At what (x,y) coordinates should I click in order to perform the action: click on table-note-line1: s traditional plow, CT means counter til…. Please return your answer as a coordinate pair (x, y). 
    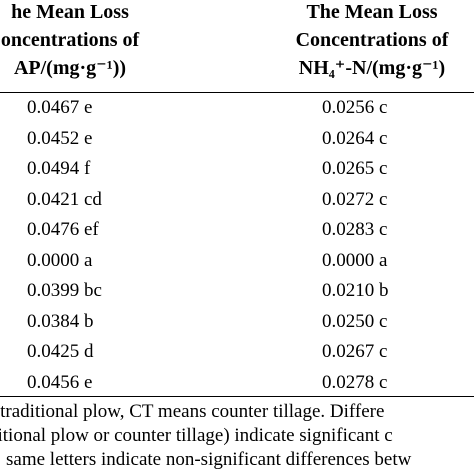
    Looking at the image, I should click on (192, 411).